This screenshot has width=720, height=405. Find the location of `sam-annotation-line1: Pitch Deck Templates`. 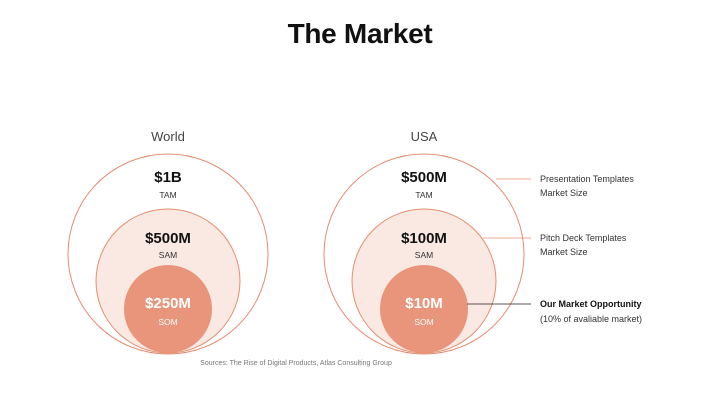

sam-annotation-line1: Pitch Deck Templates is located at coordinates (583, 238).